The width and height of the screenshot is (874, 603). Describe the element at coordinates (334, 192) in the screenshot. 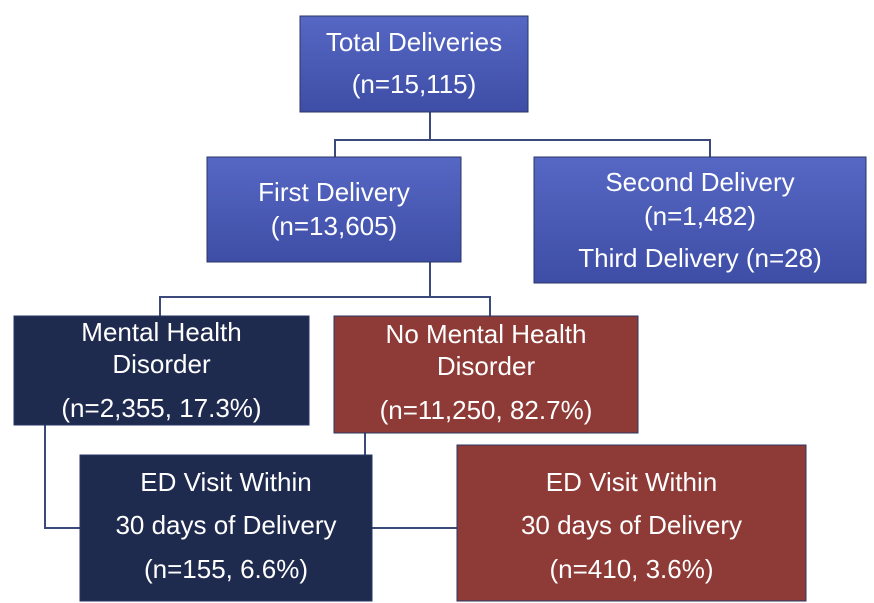

I see `node-label: First Delivery` at that location.